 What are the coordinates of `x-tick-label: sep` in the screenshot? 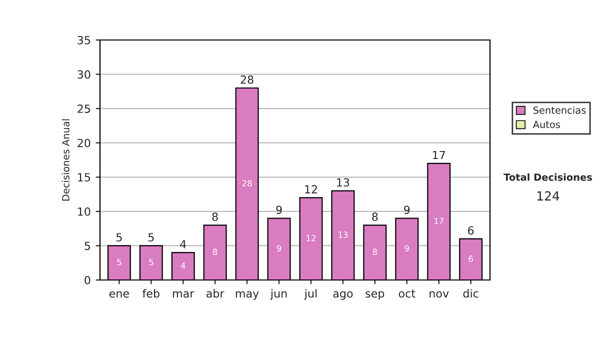 It's located at (375, 295).